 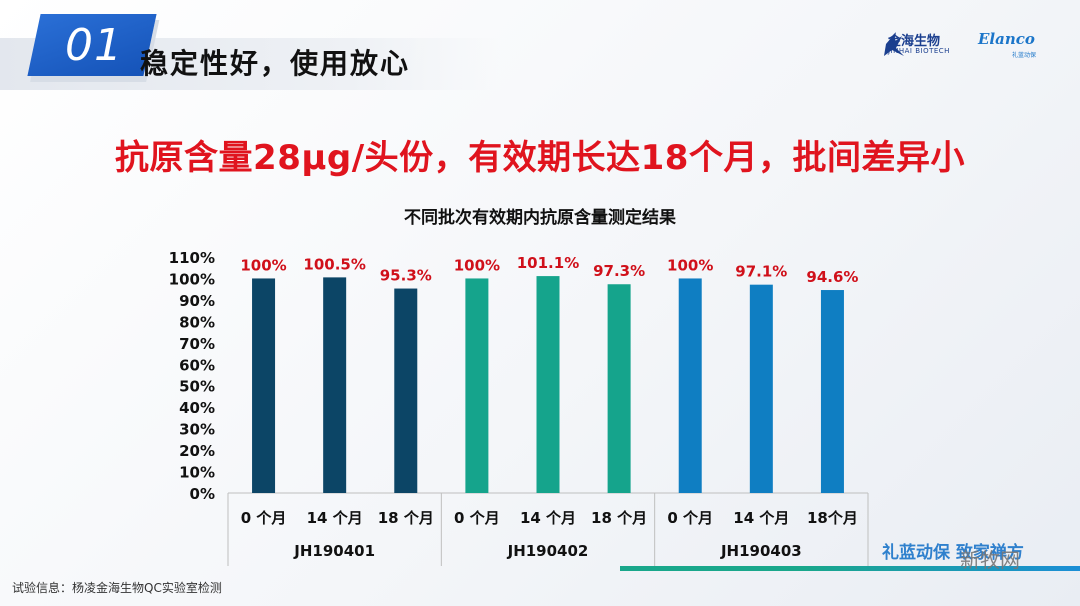 What do you see at coordinates (334, 264) in the screenshot?
I see `data-label: 100.5%` at bounding box center [334, 264].